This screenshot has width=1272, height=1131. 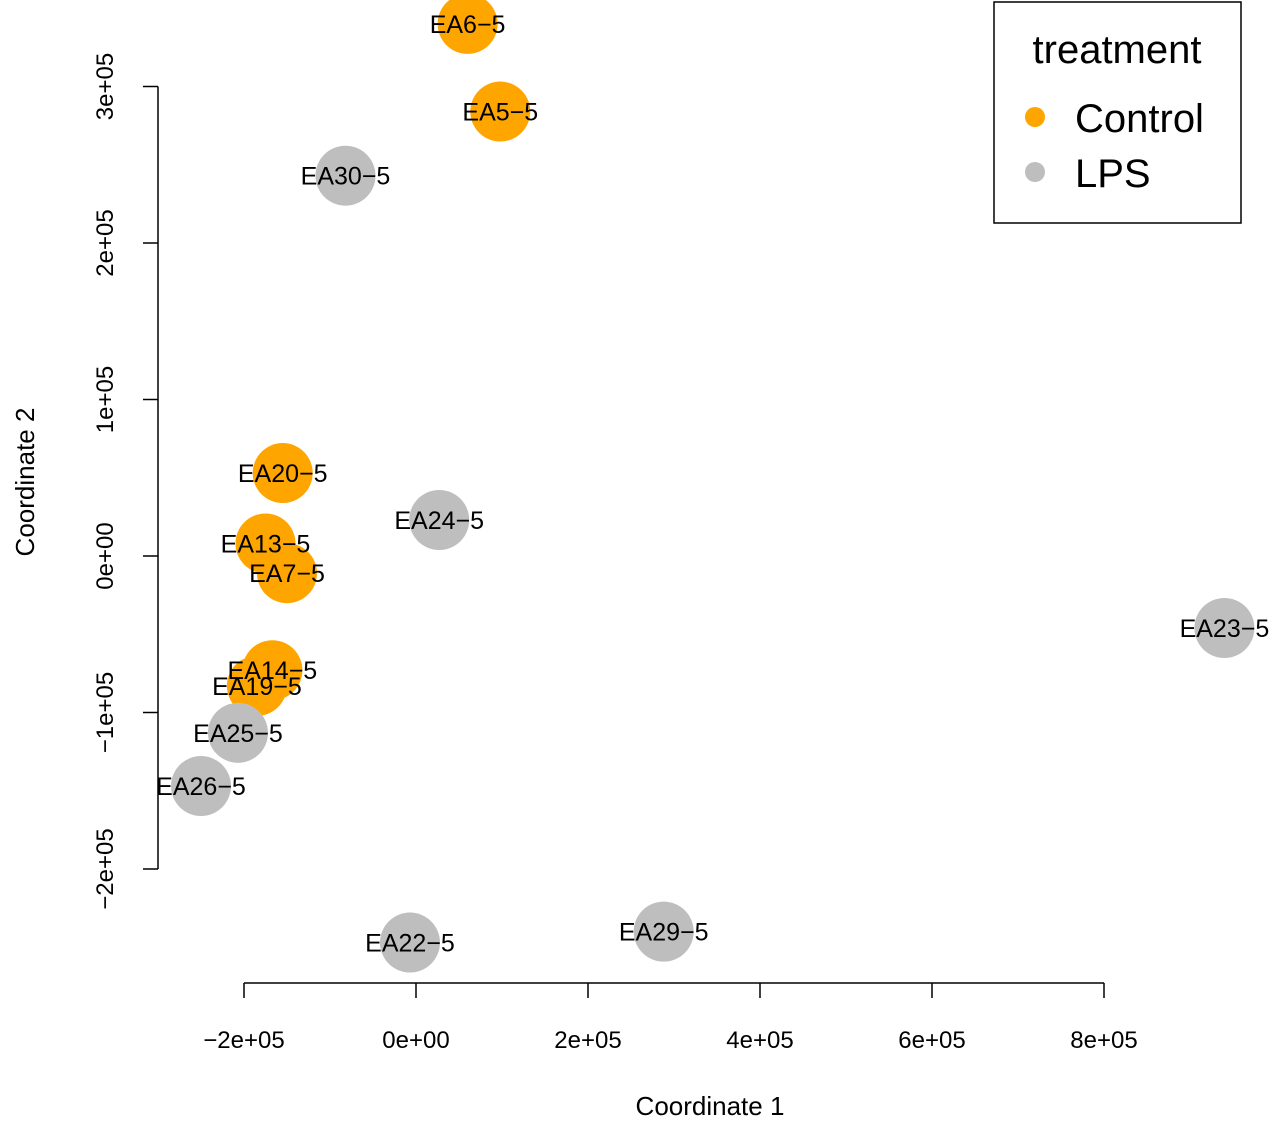 What do you see at coordinates (1139, 119) in the screenshot?
I see `legend-label-control: Control` at bounding box center [1139, 119].